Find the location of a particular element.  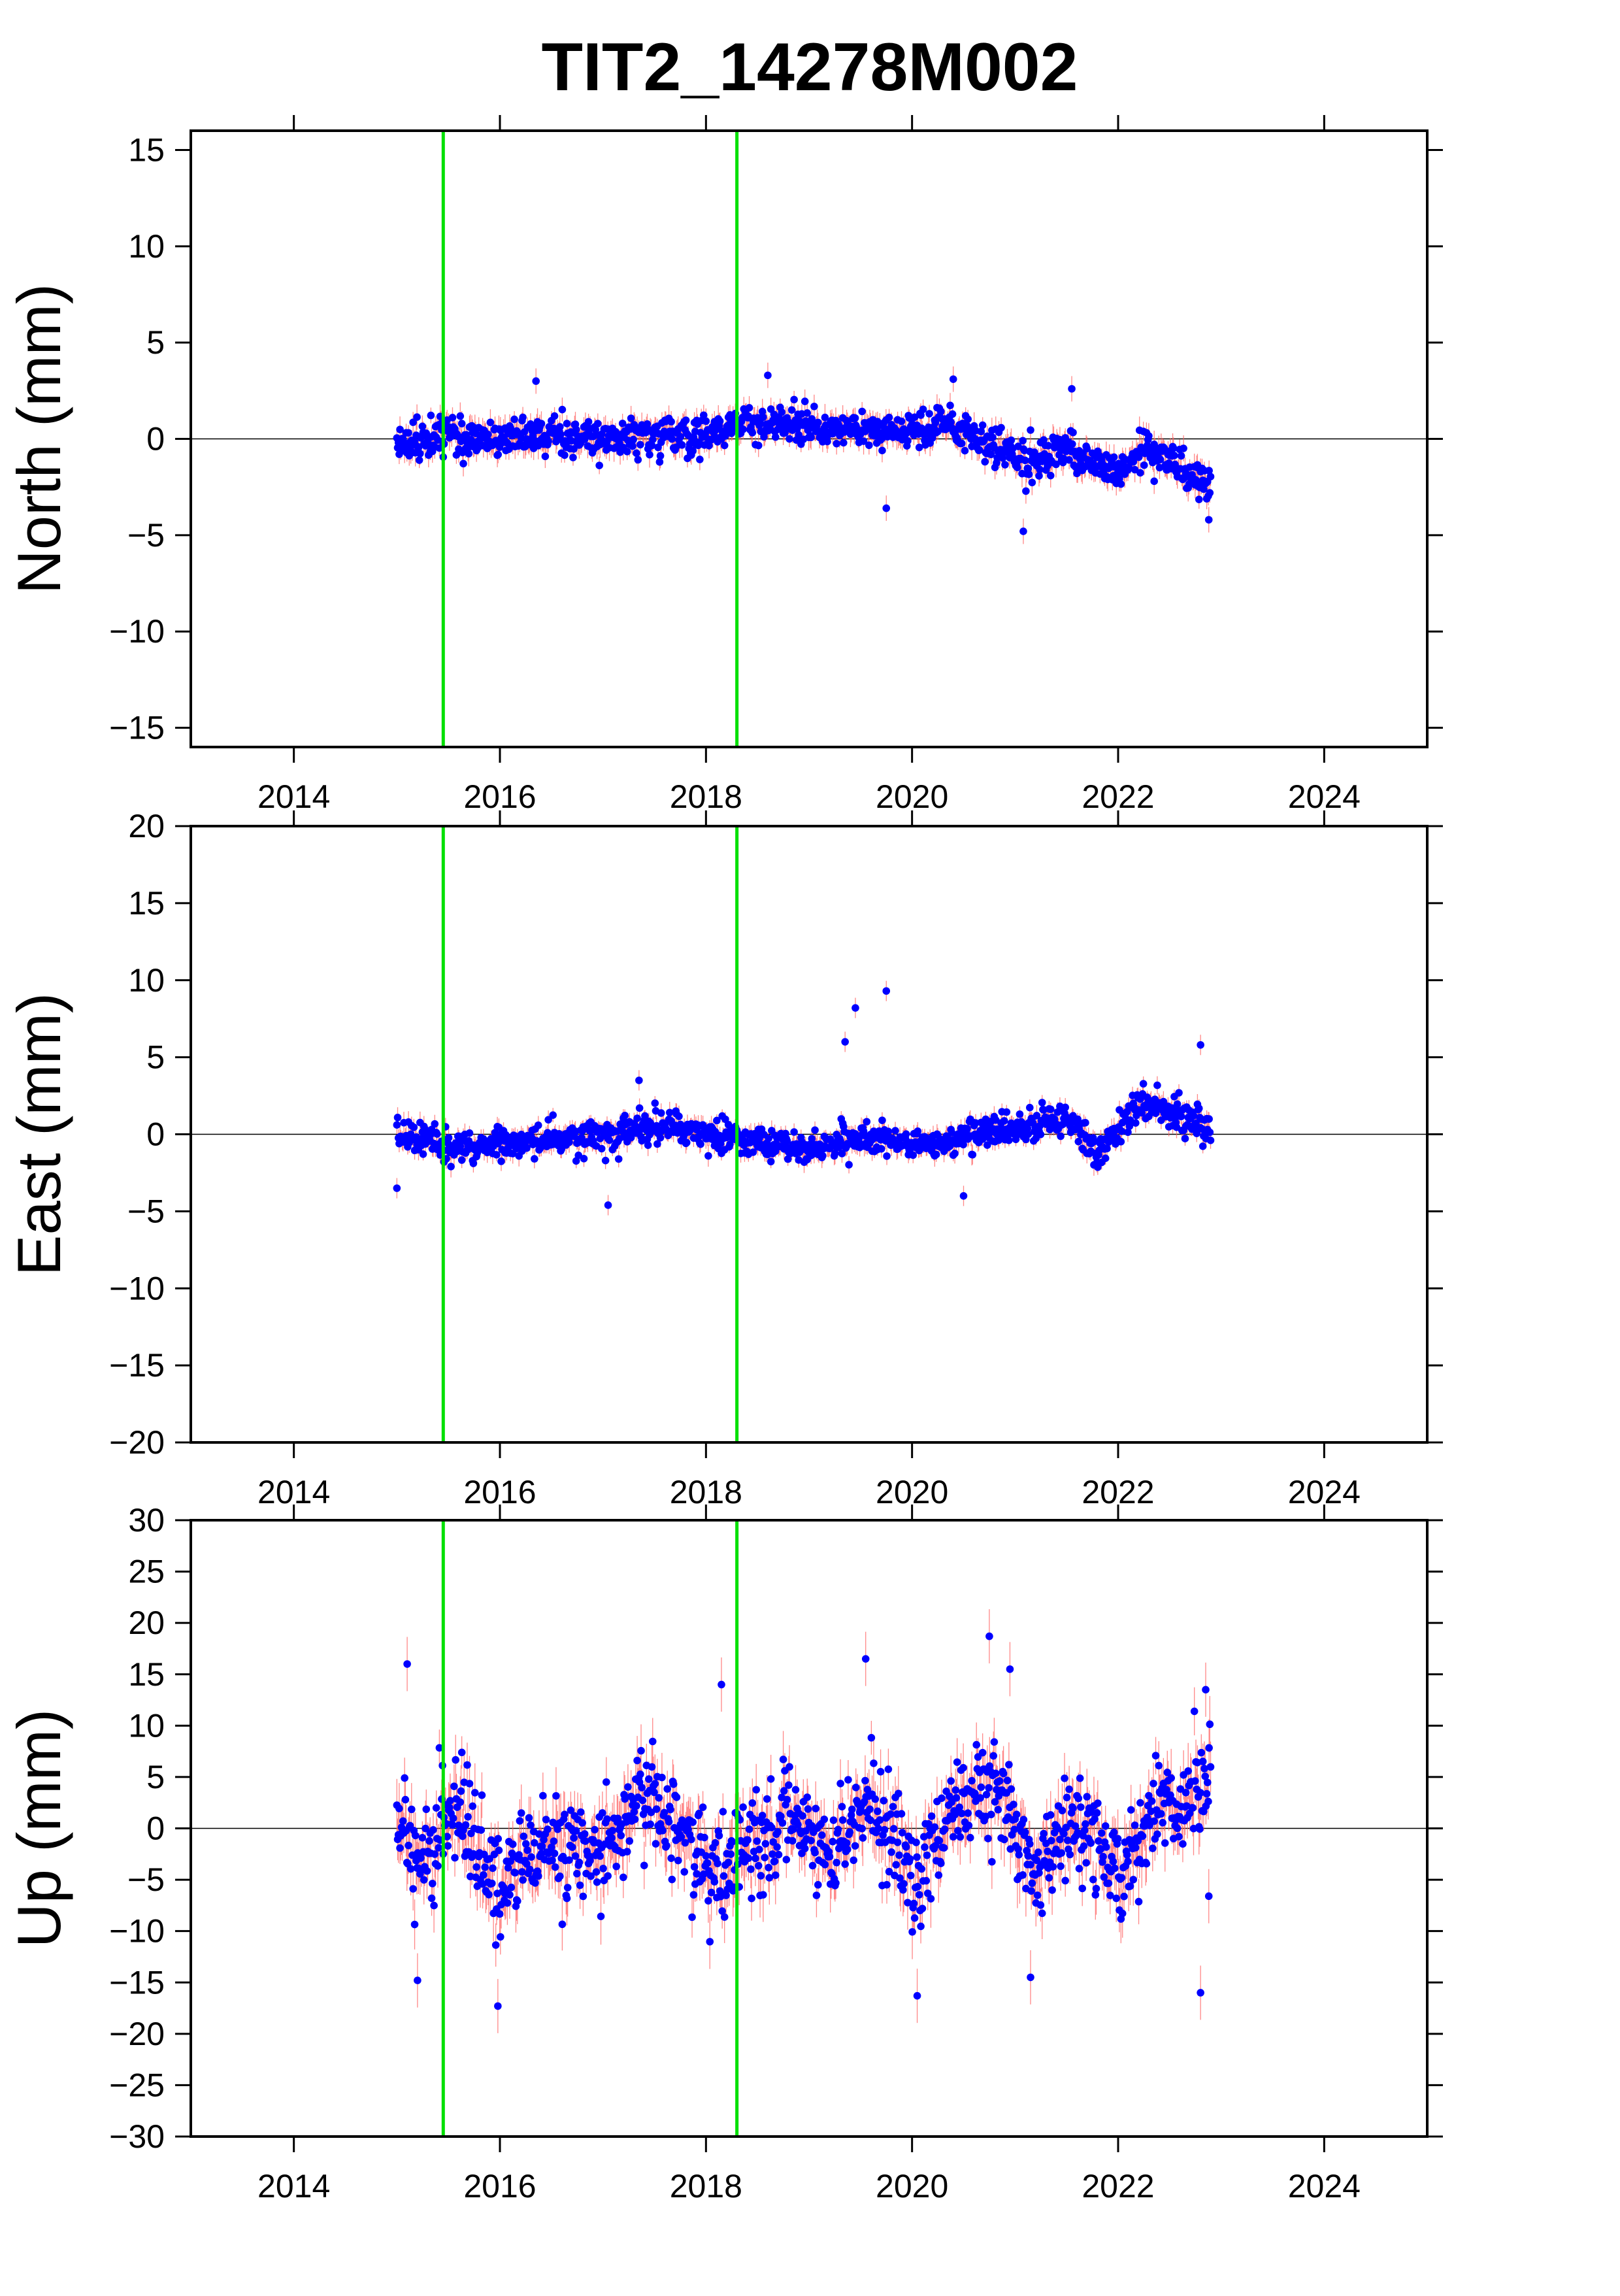

y-tick-label: 20 is located at coordinates (146, 826).